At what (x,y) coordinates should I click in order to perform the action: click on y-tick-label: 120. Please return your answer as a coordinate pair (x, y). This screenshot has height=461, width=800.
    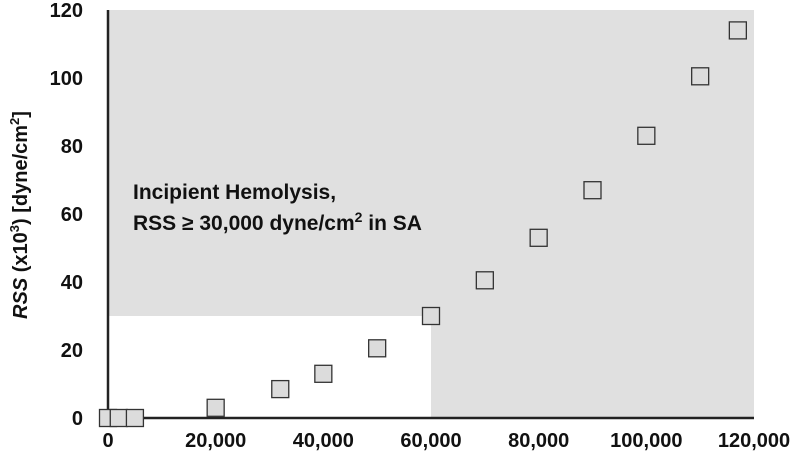
    Looking at the image, I should click on (66, 11).